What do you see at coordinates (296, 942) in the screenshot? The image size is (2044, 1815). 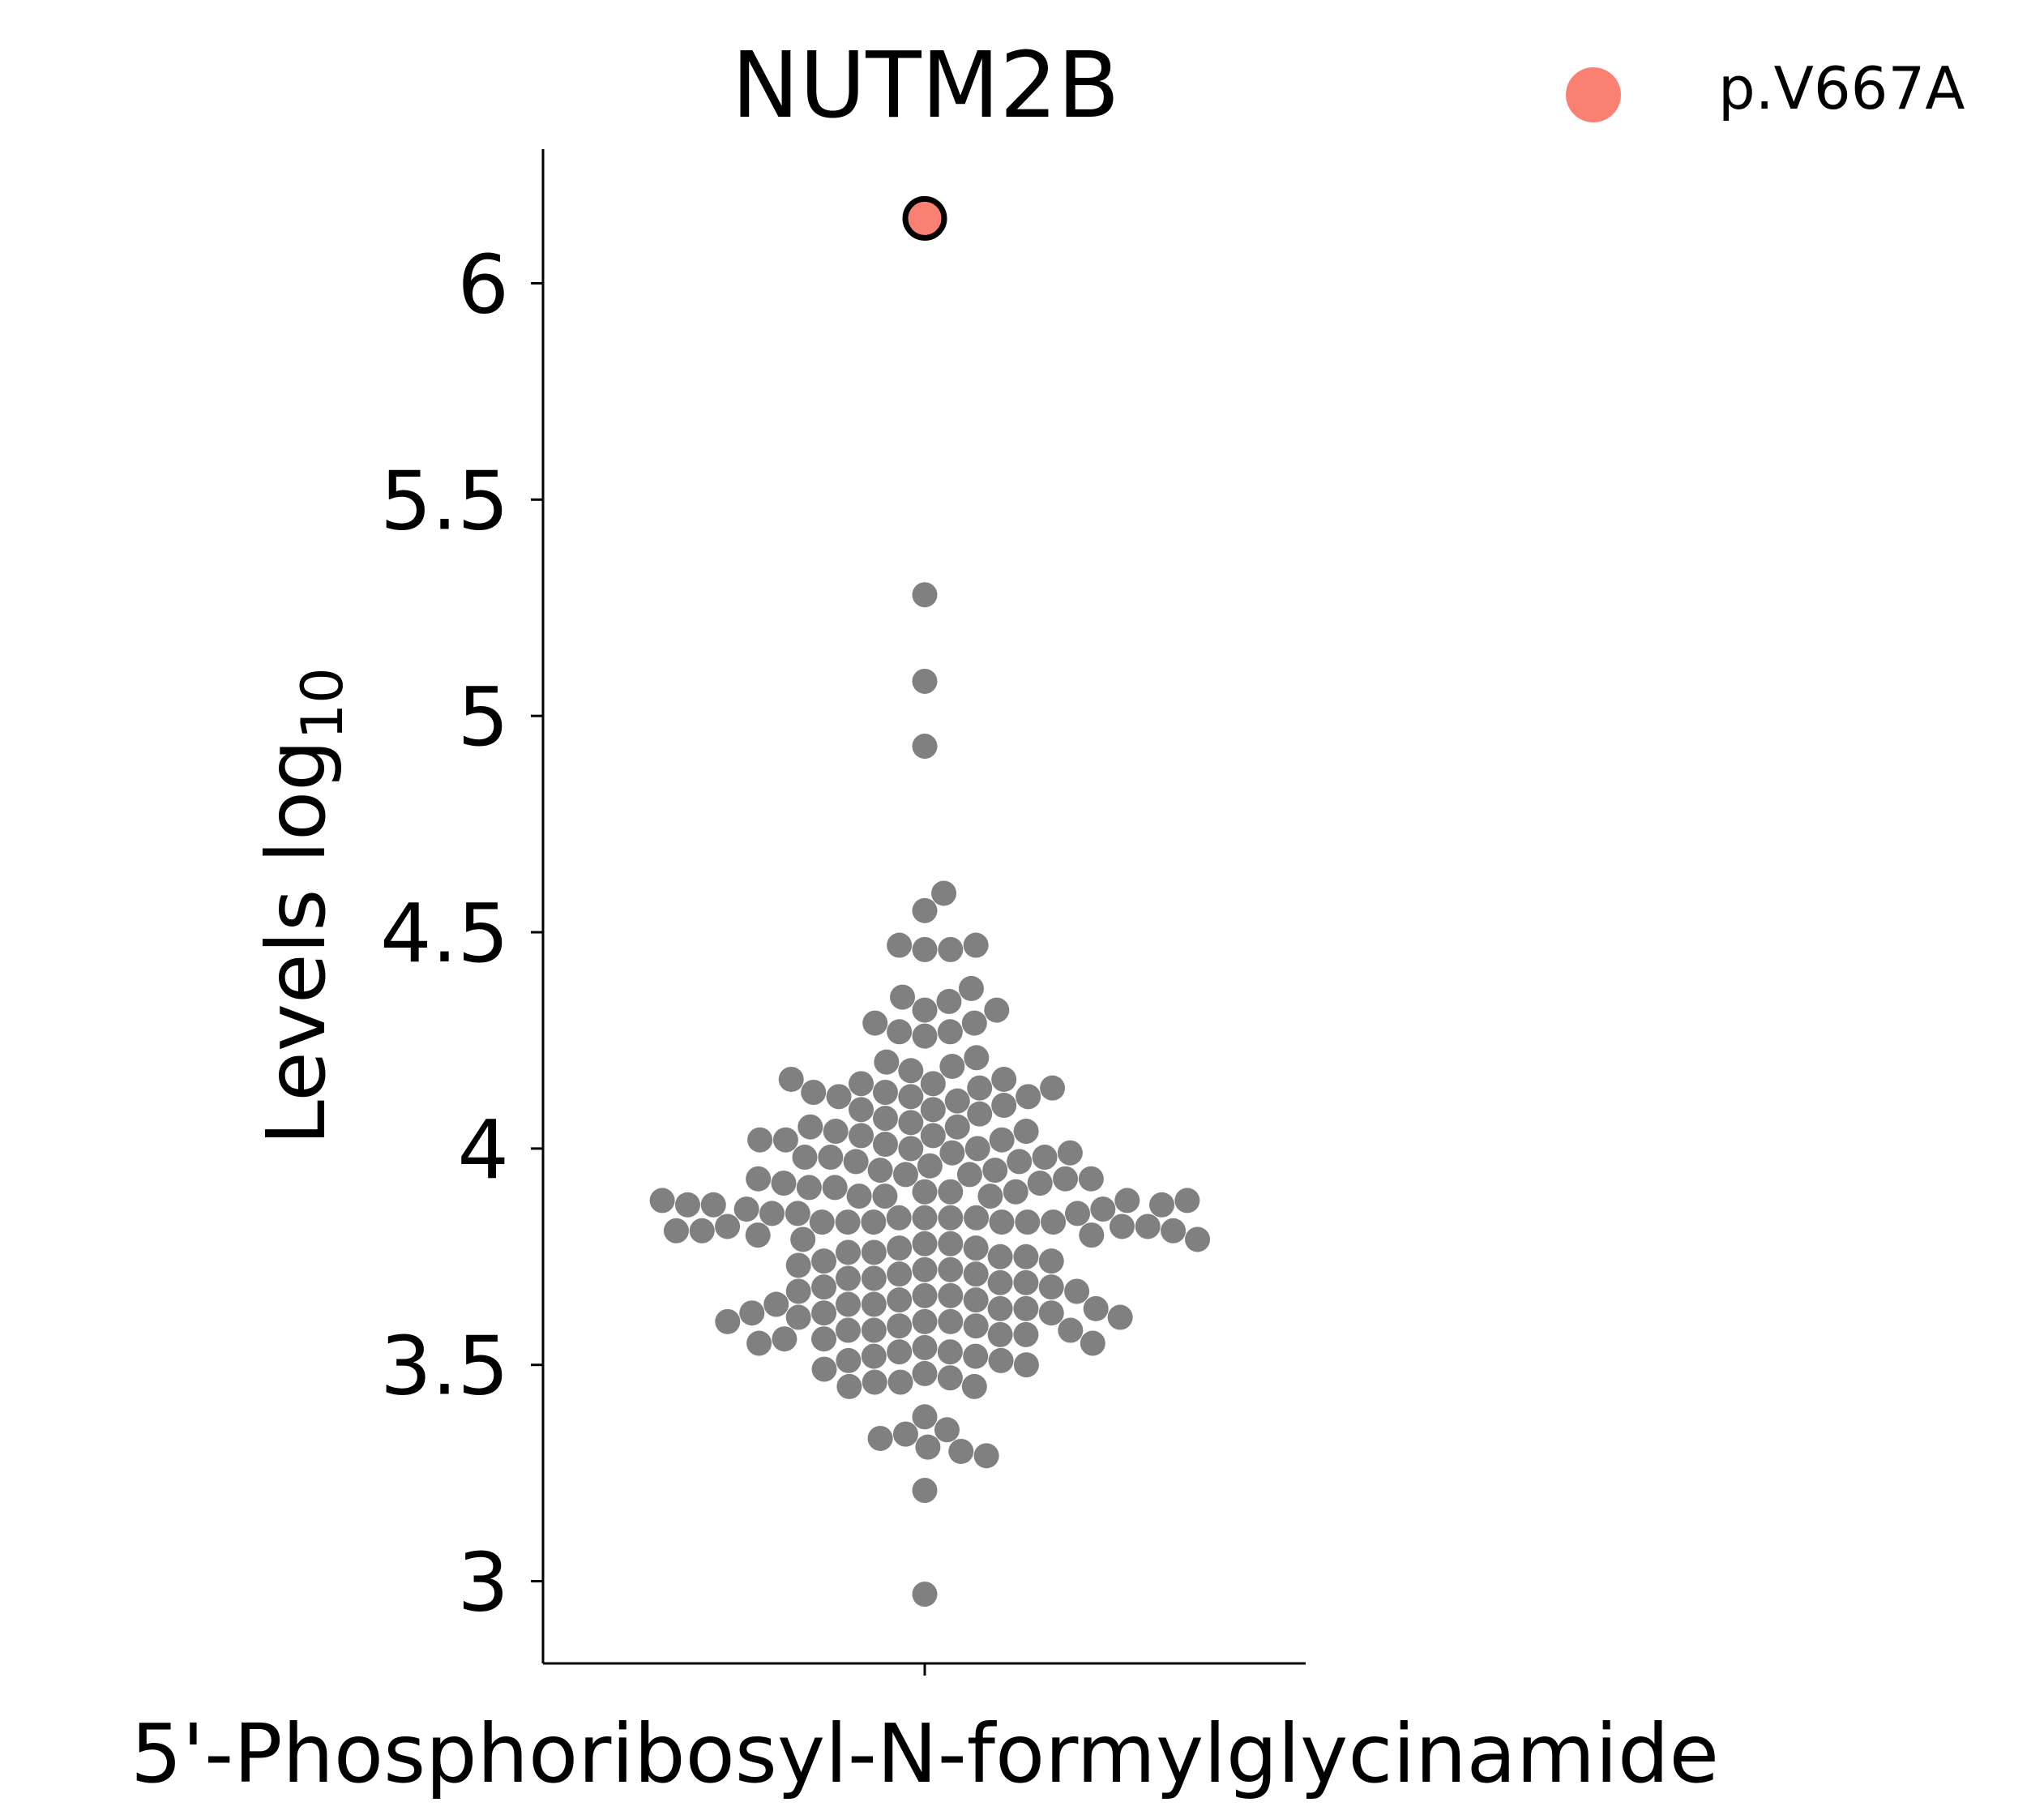 I see `y-axis-label-main: Levels log` at bounding box center [296, 942].